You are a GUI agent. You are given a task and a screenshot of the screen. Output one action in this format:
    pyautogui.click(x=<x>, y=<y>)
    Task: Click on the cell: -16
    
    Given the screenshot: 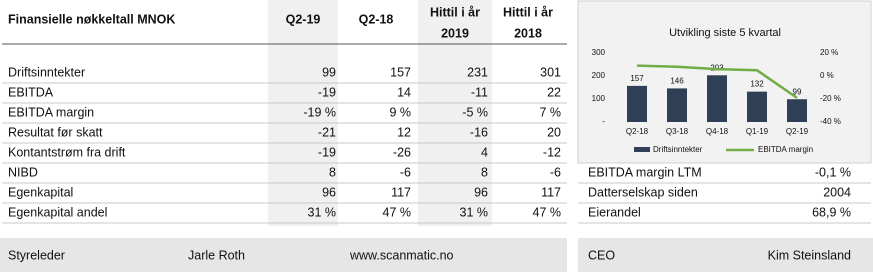 What is the action you would take?
    pyautogui.click(x=479, y=132)
    